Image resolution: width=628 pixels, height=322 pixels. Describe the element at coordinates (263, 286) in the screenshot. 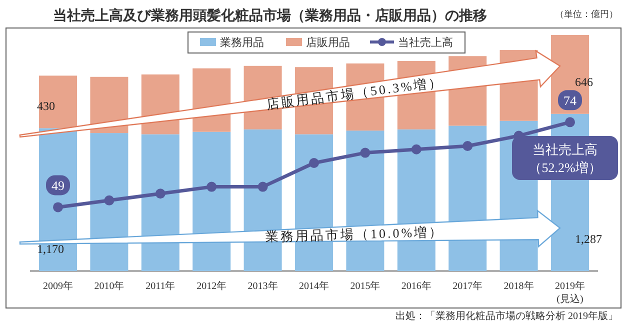

I see `x-tick-label: 2013年` at that location.